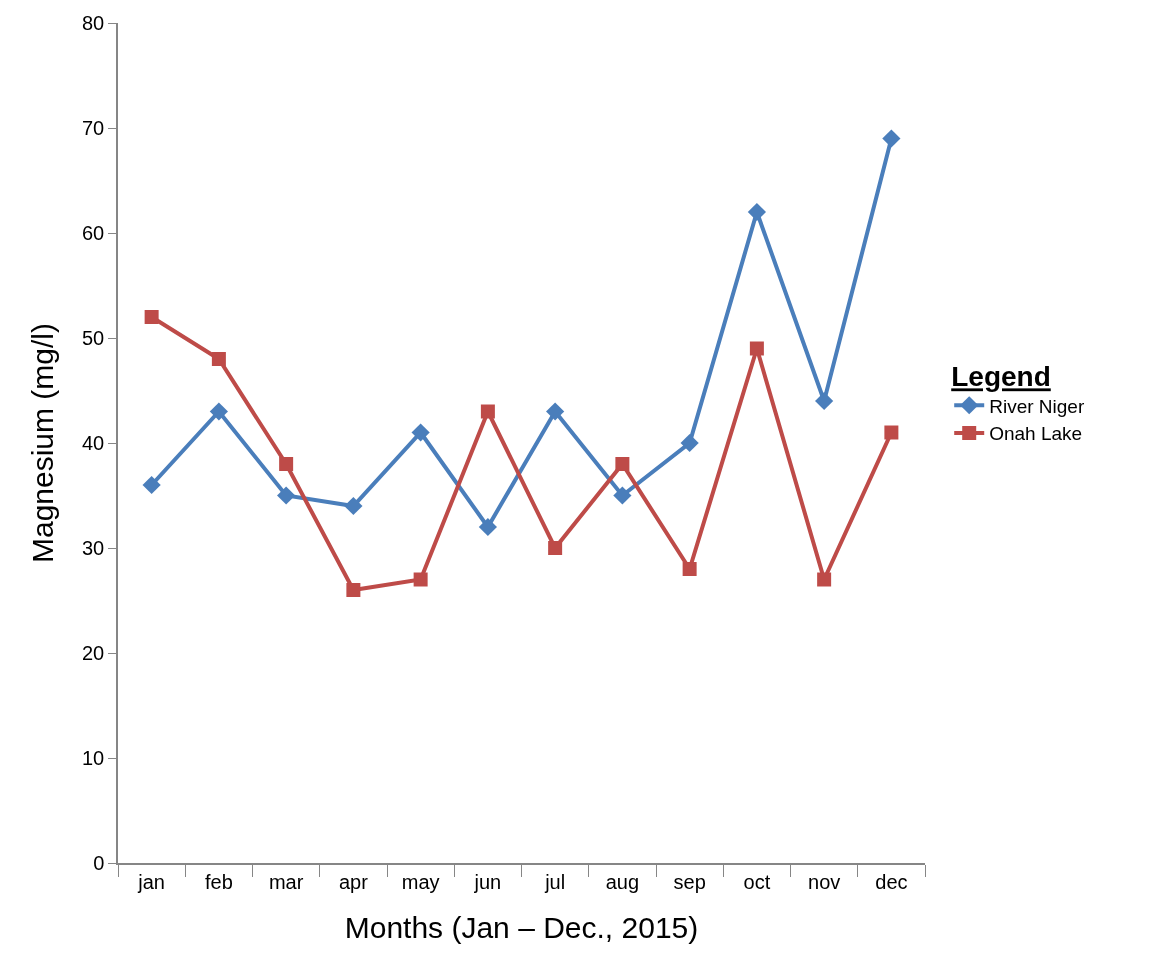 Image resolution: width=1156 pixels, height=976 pixels. What do you see at coordinates (93, 548) in the screenshot?
I see `y-tick-label: 30` at bounding box center [93, 548].